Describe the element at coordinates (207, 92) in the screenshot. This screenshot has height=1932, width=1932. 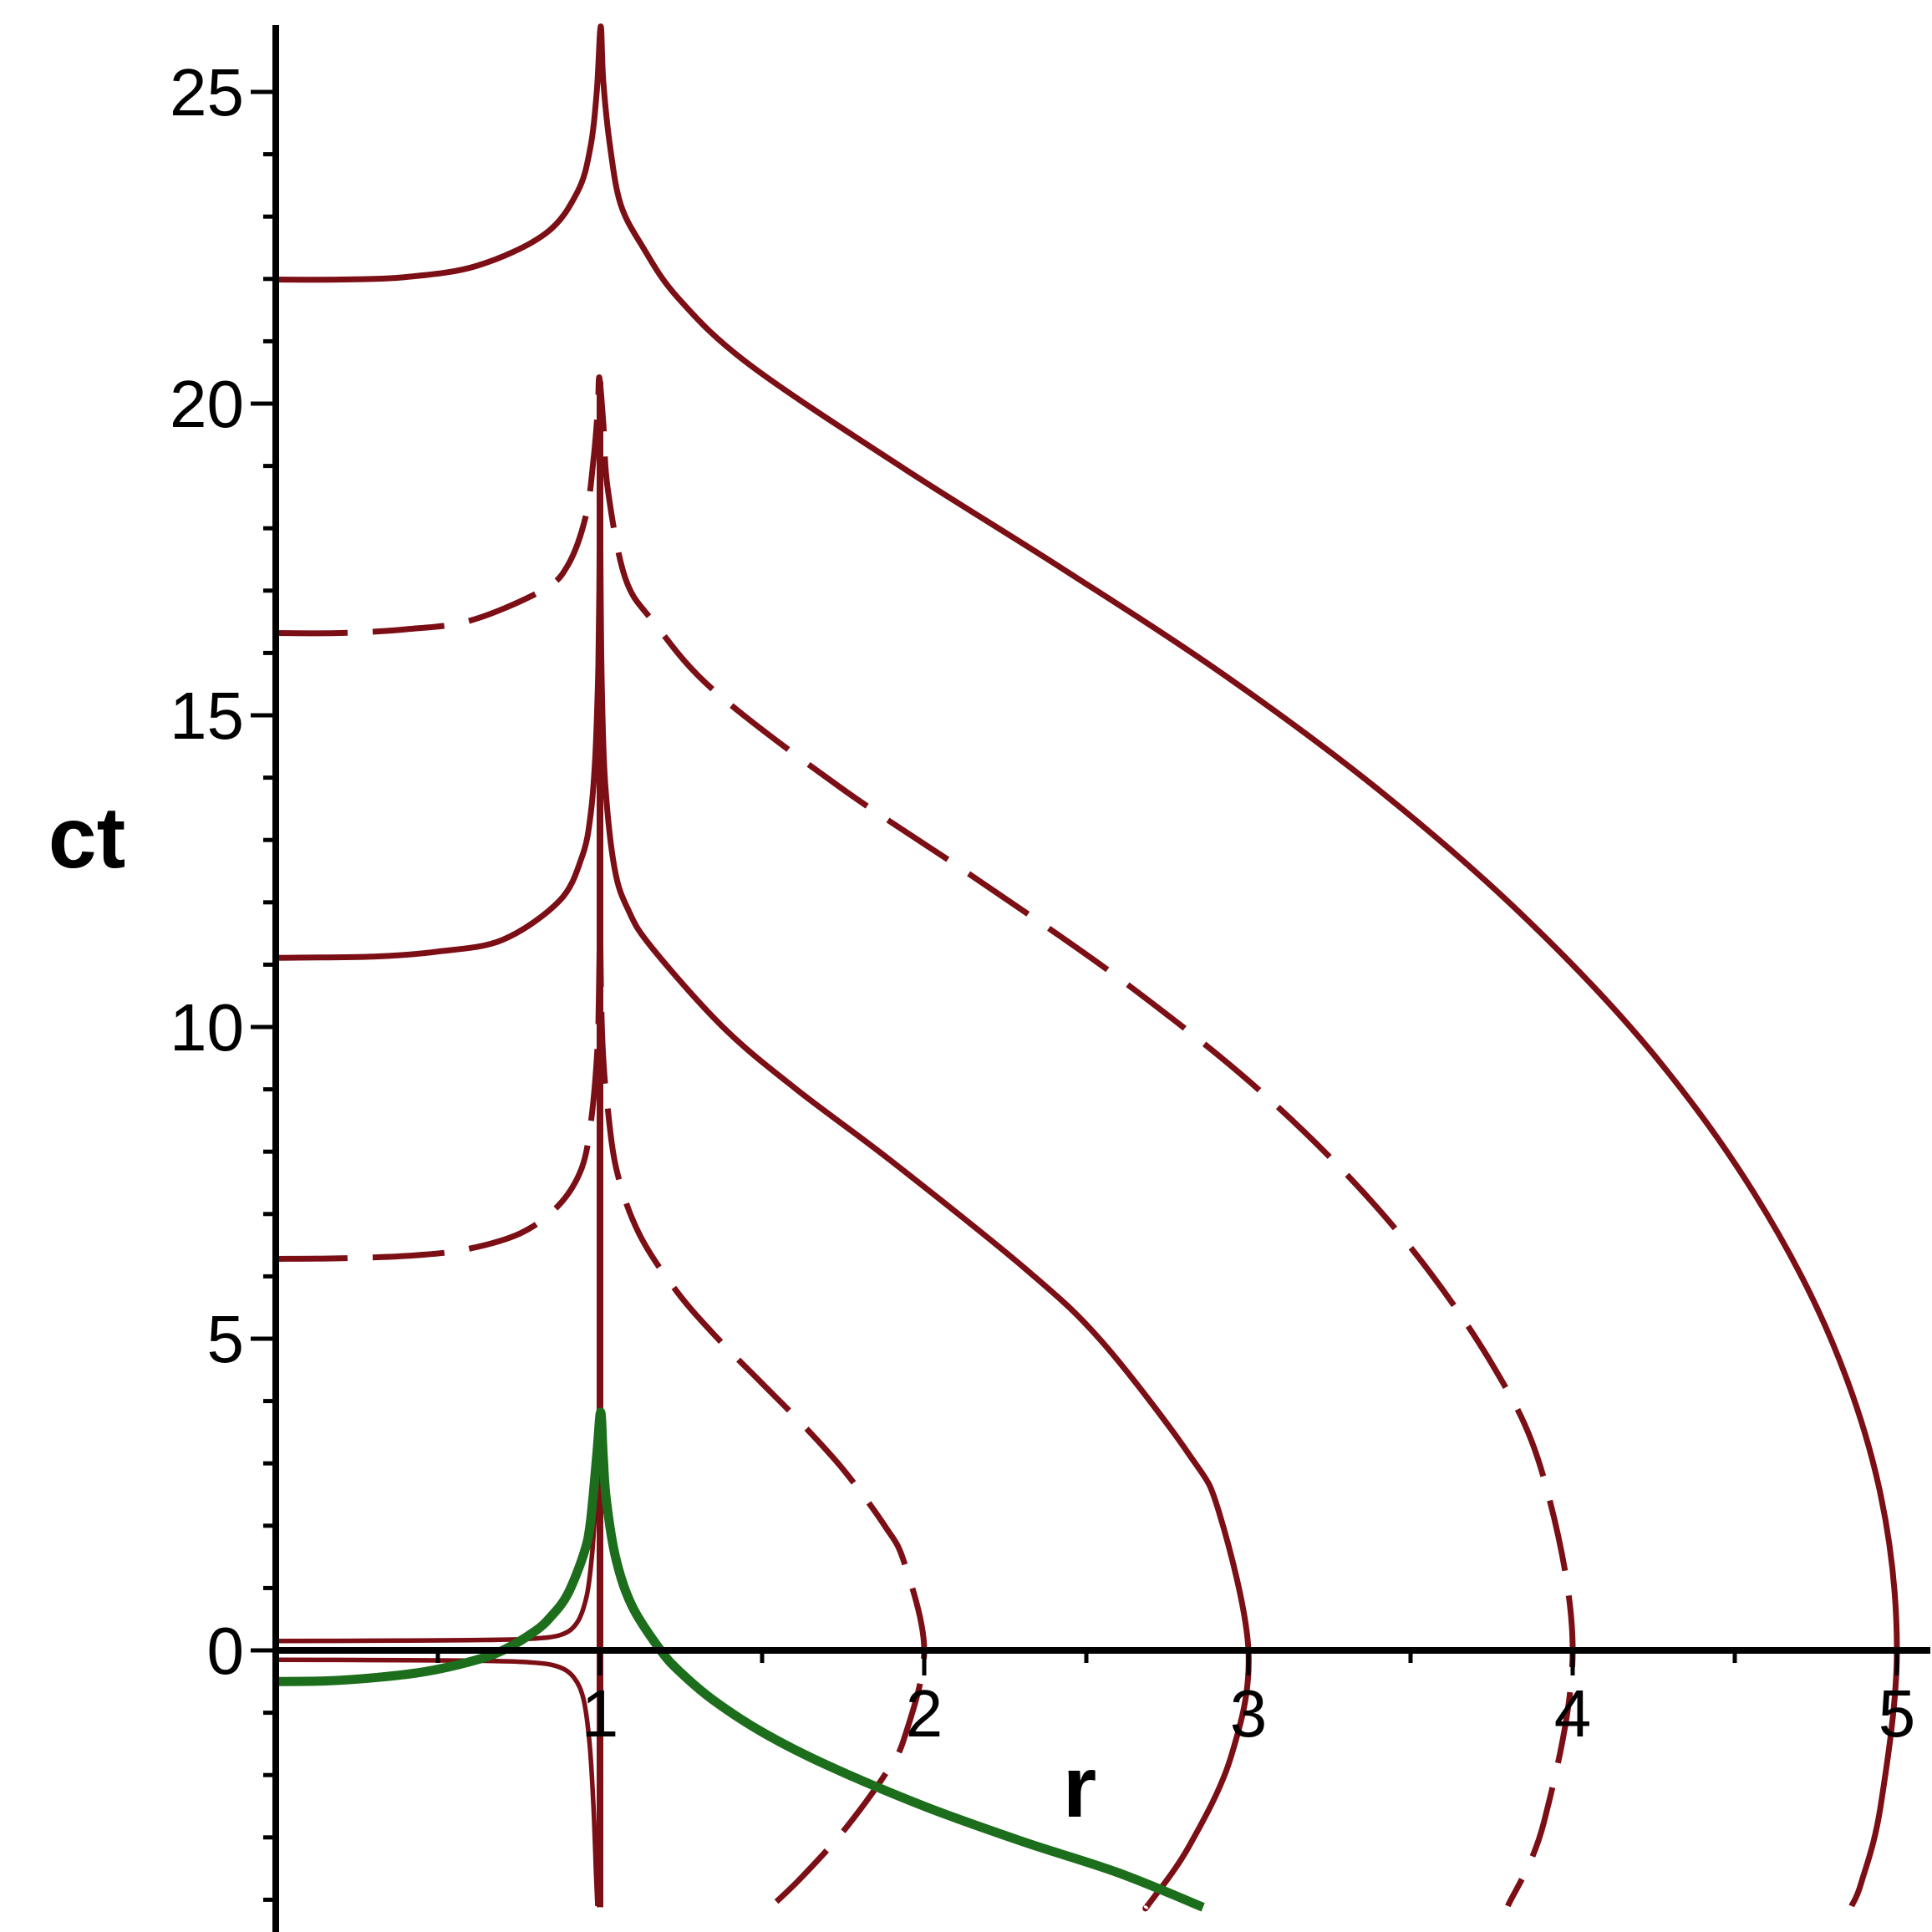
I see `y-tick-label: 25` at that location.